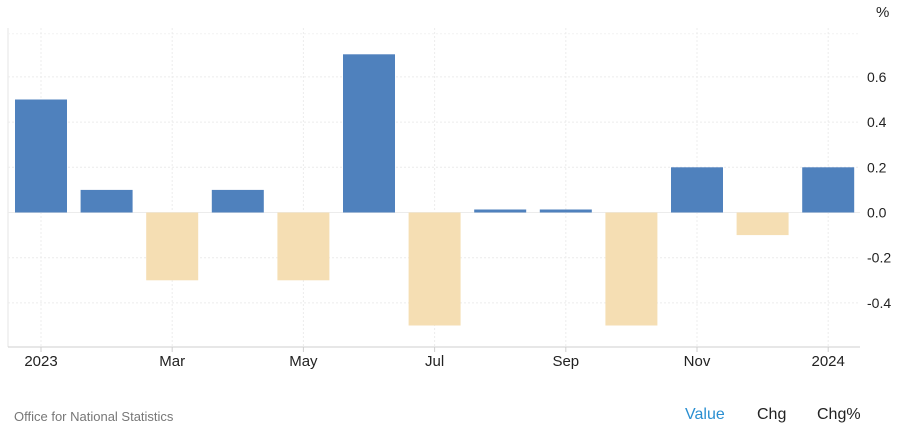 This screenshot has width=900, height=433. What do you see at coordinates (772, 414) in the screenshot?
I see `chg-mode-button: Chg` at bounding box center [772, 414].